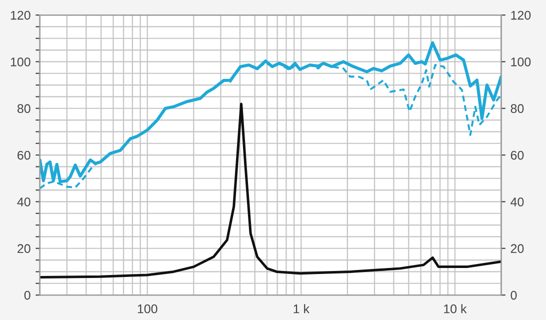 This screenshot has height=320, width=546. What do you see at coordinates (20, 62) in the screenshot?
I see `y-tick-label: 100` at bounding box center [20, 62].